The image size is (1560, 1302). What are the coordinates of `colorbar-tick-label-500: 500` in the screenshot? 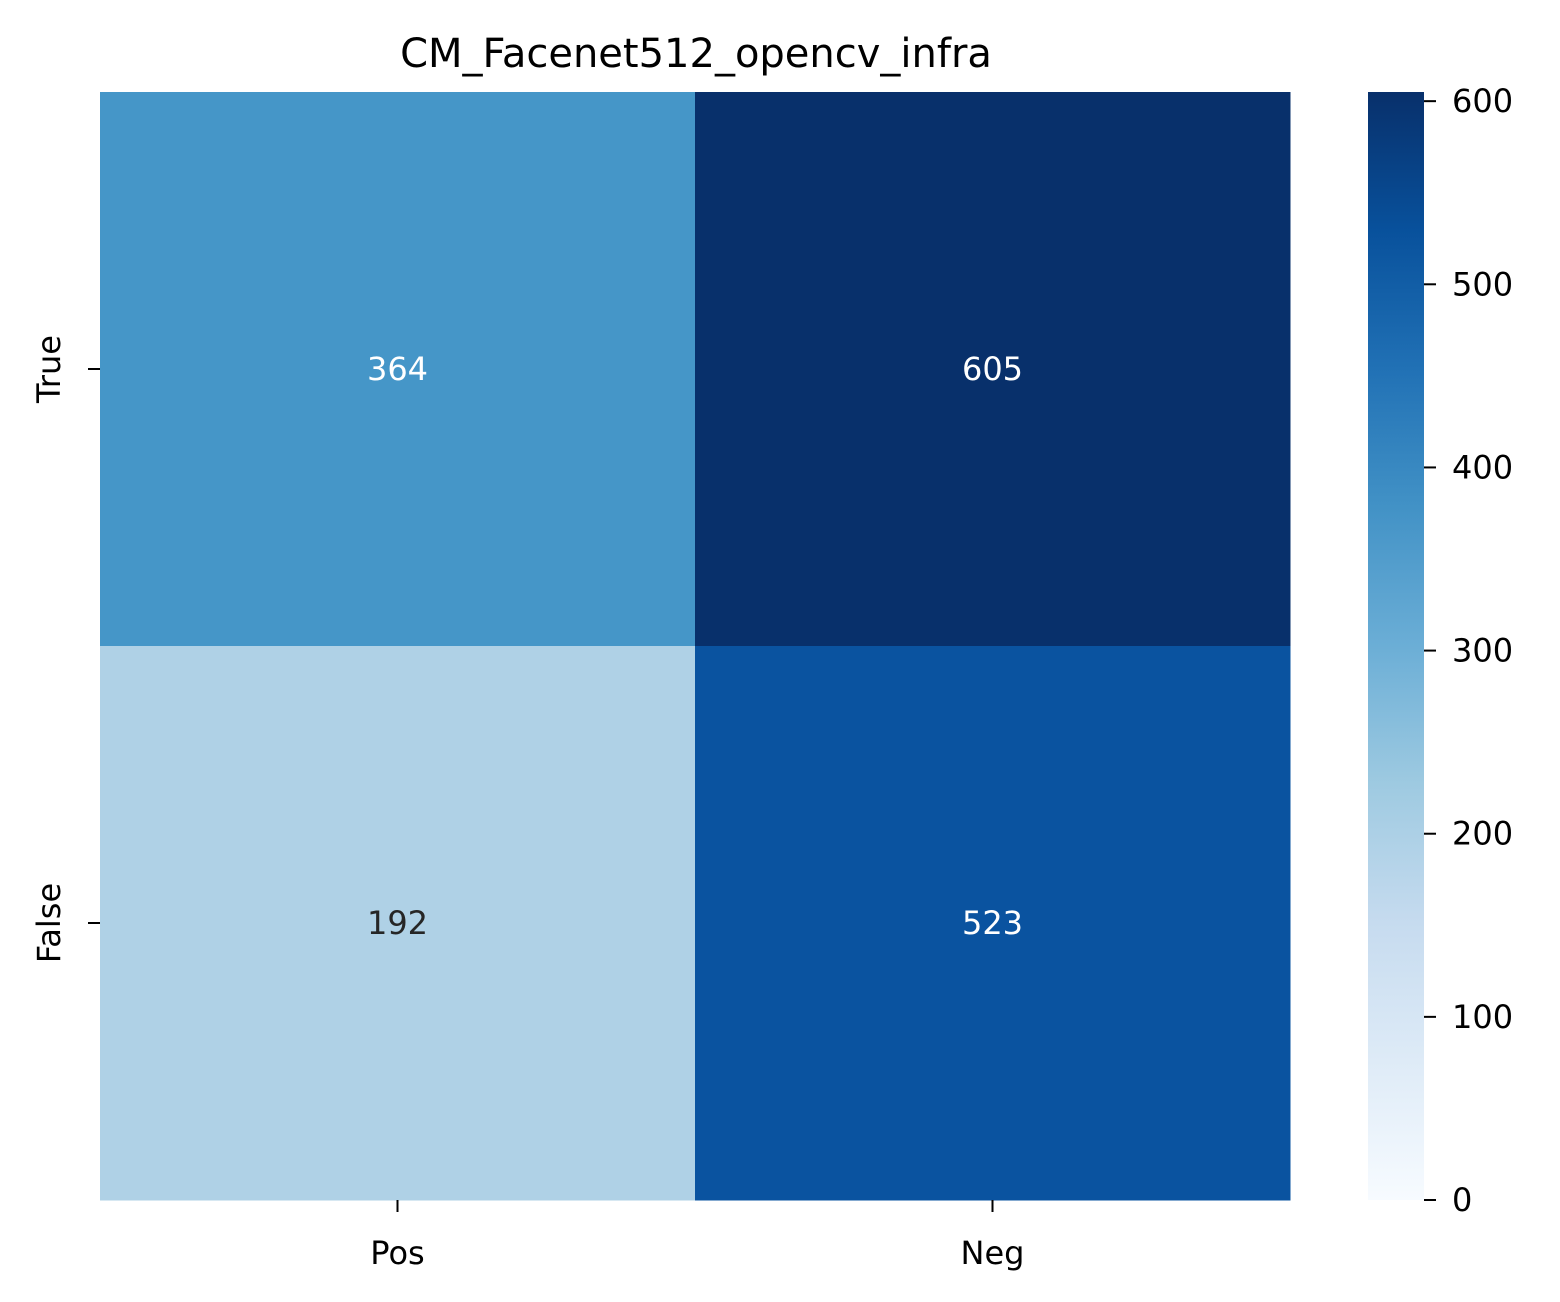 It's located at (1482, 284).